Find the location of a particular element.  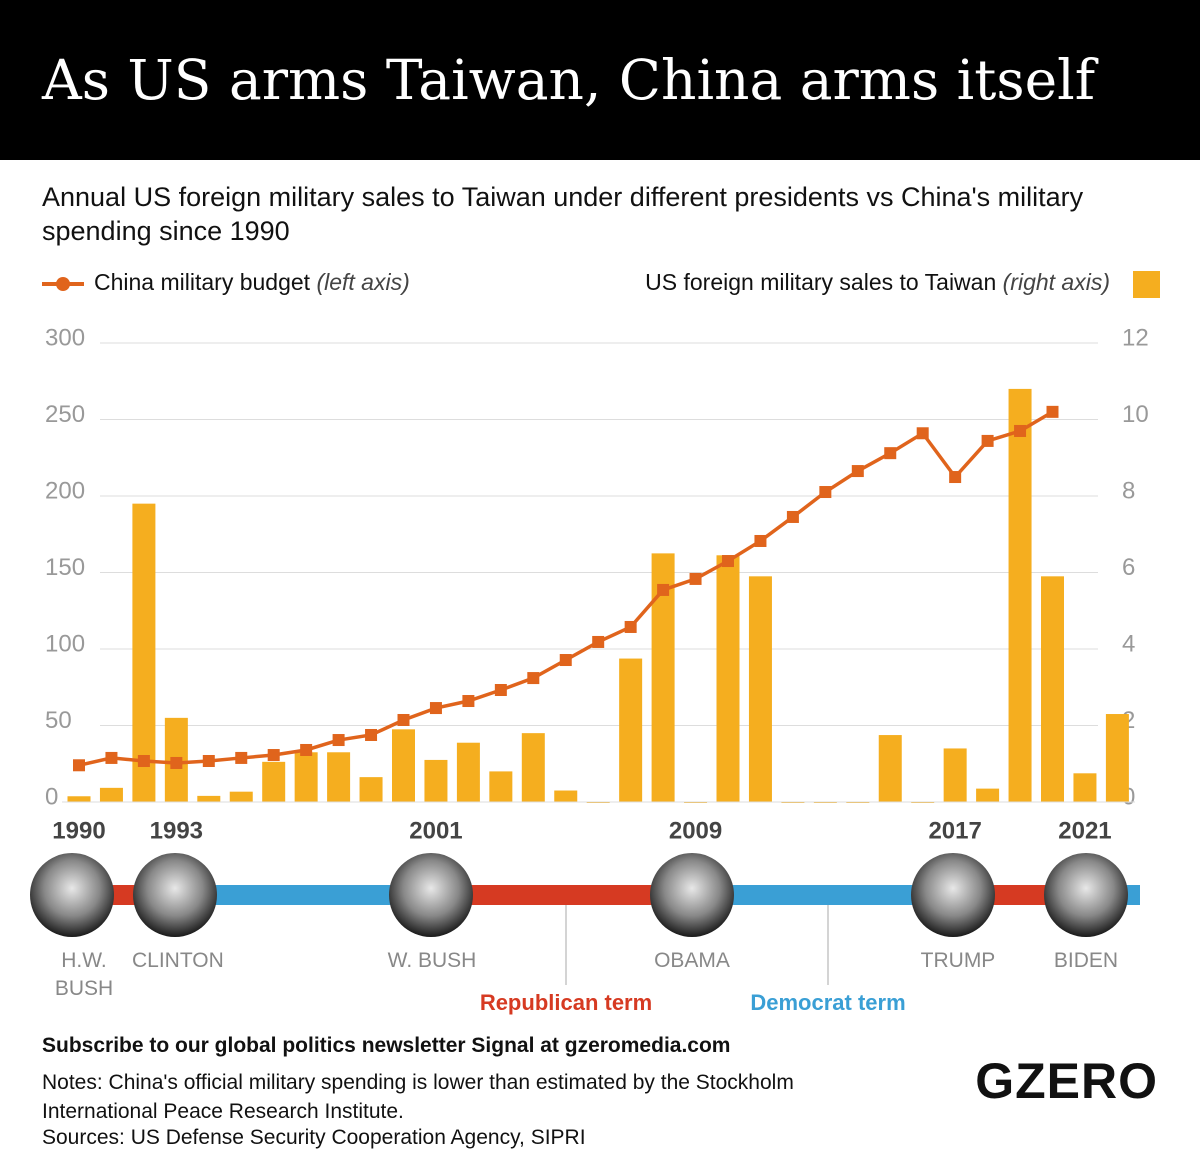

x-tick-label: 2001 is located at coordinates (435, 830).